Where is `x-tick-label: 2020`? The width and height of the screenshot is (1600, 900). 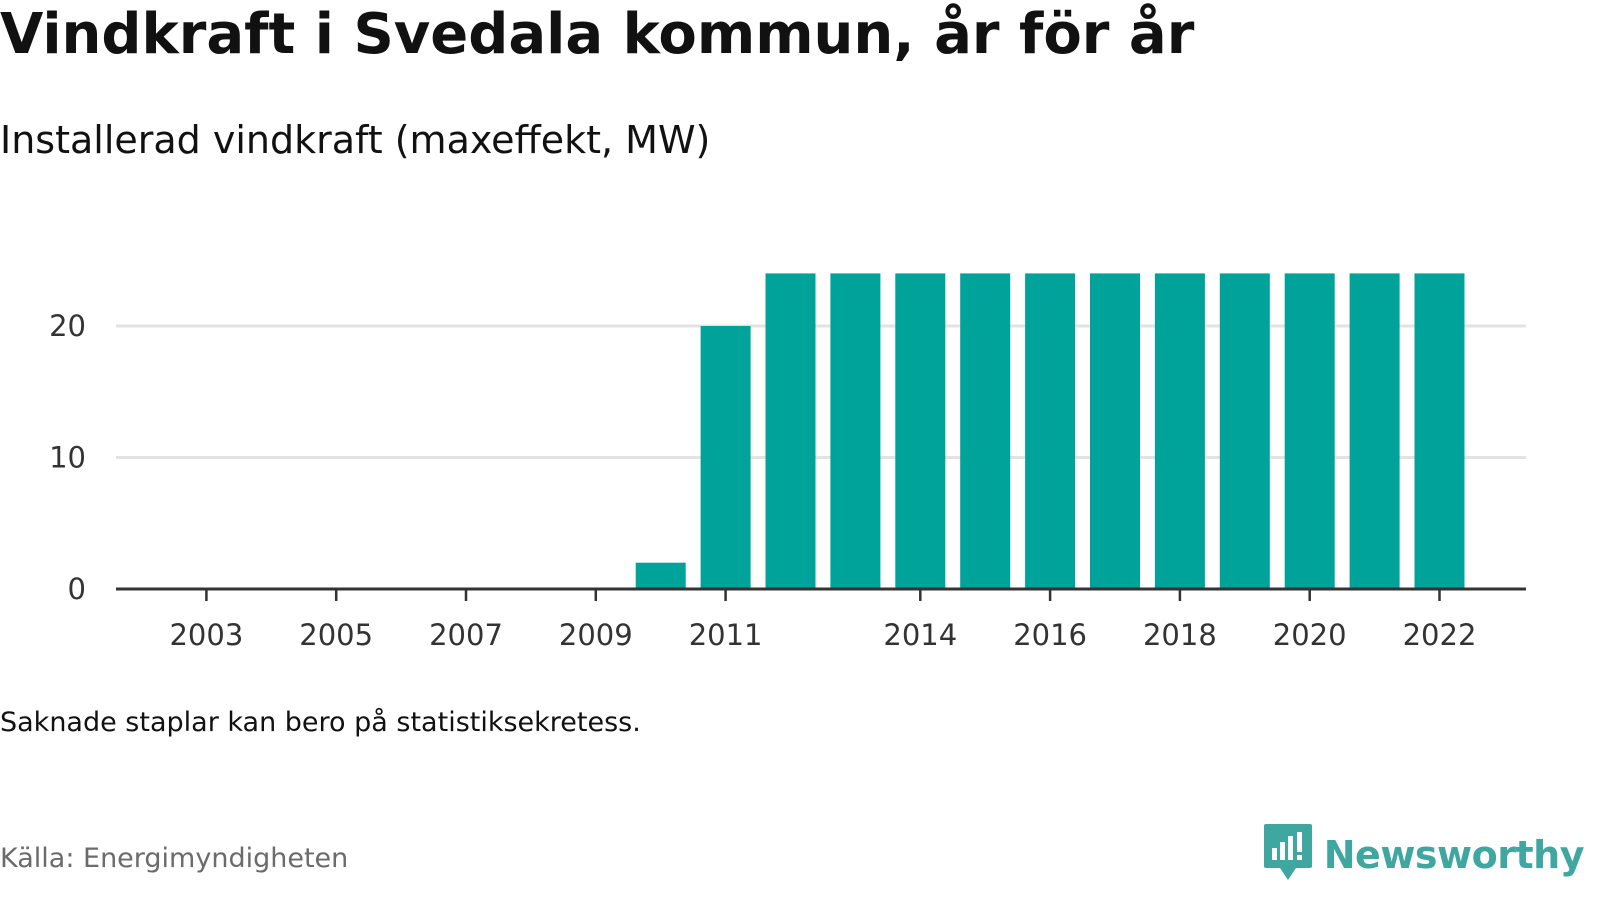 x-tick-label: 2020 is located at coordinates (1310, 635).